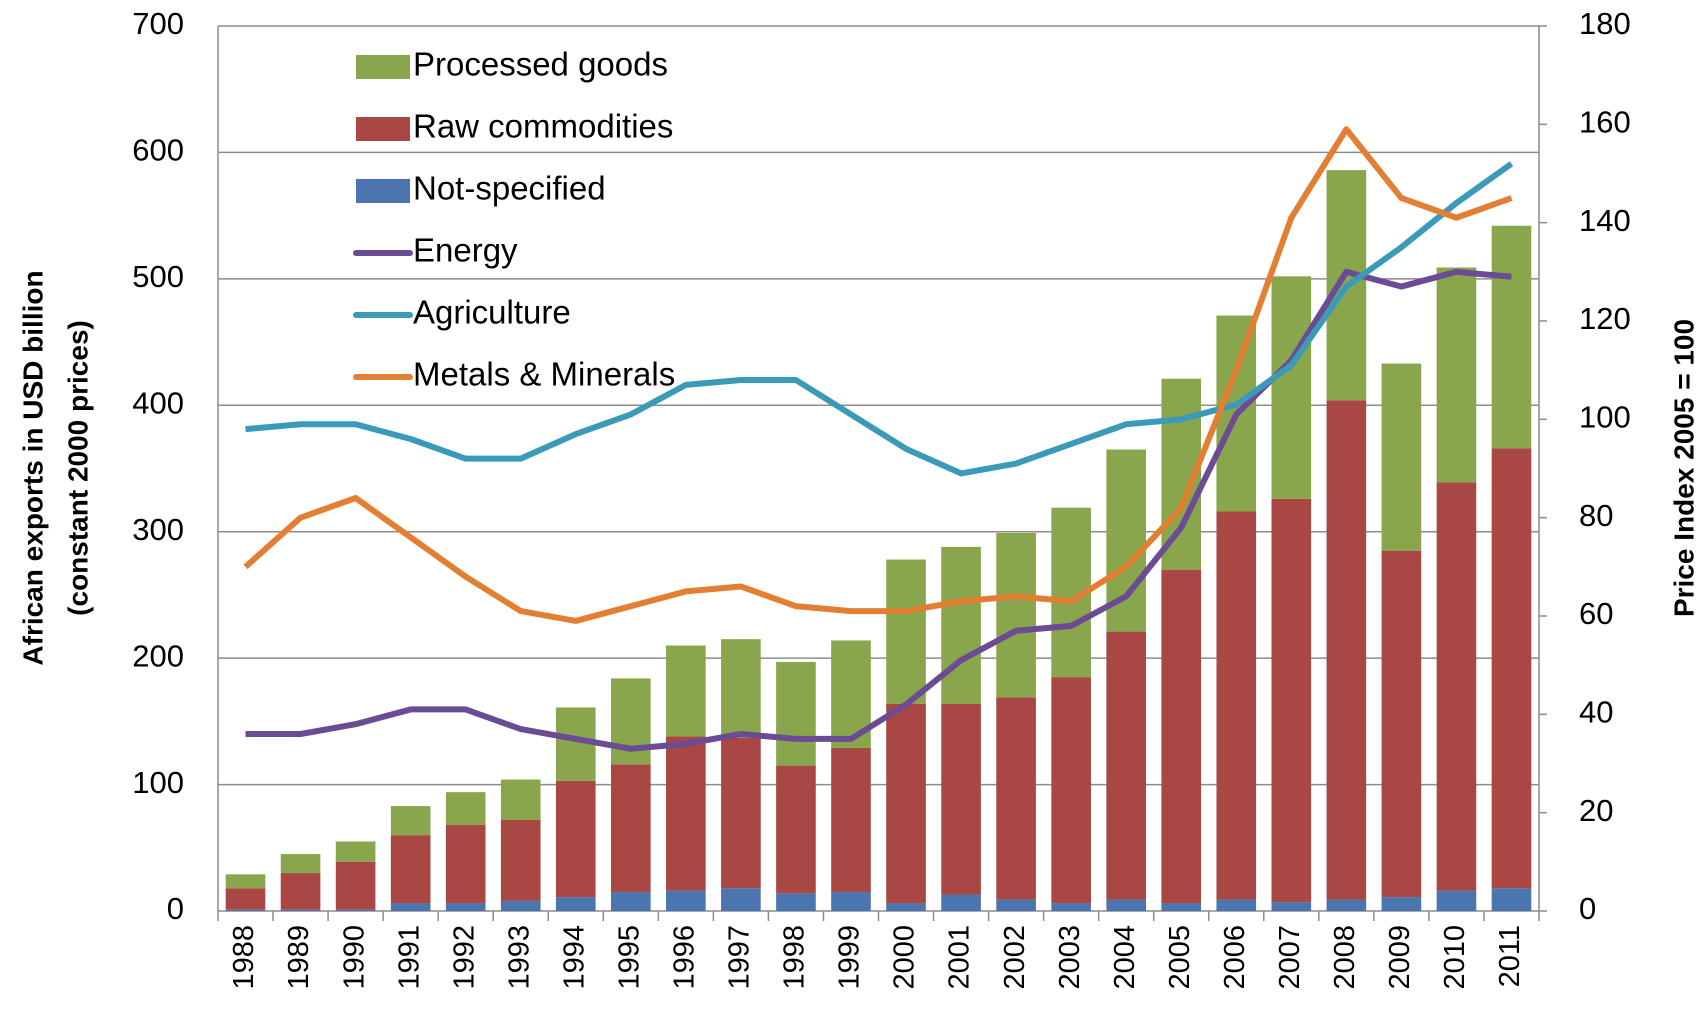  I want to click on y-tick-label: 0, so click(175, 908).